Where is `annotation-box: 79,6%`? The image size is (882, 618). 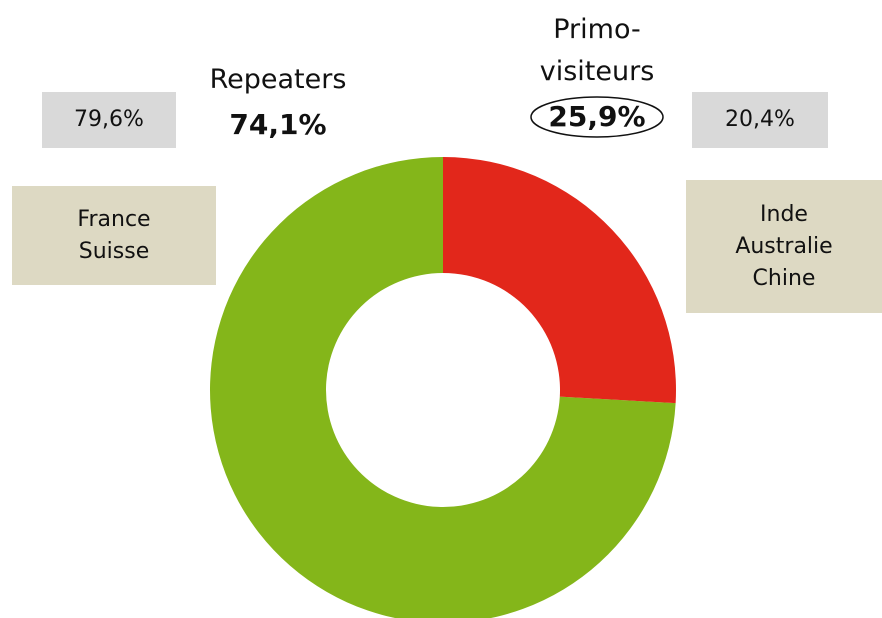
annotation-box: 79,6% is located at coordinates (109, 120).